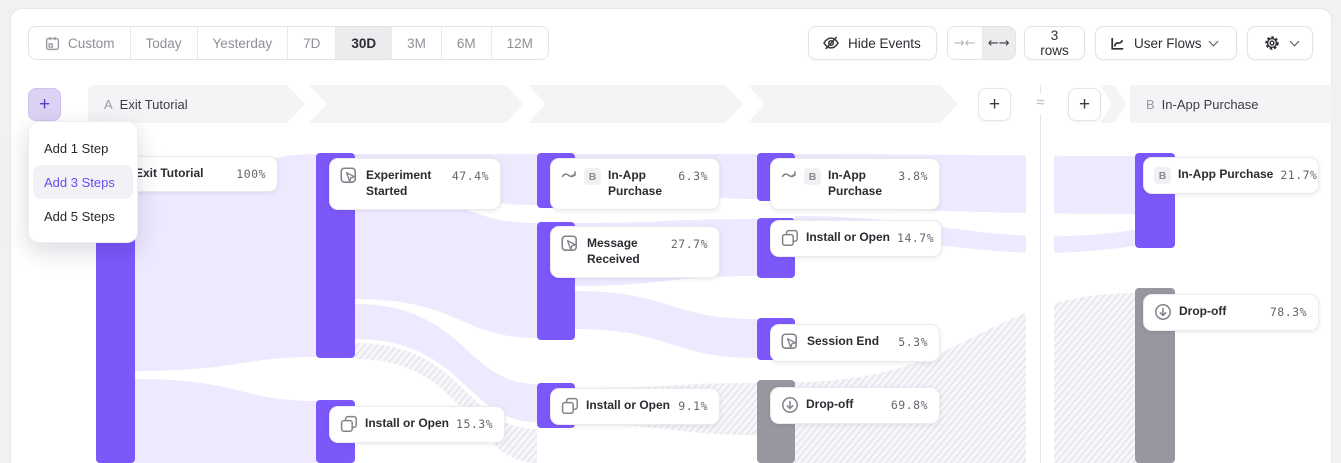 This screenshot has width=1341, height=463. What do you see at coordinates (884, 43) in the screenshot?
I see `hide-events-label: Hide Events` at bounding box center [884, 43].